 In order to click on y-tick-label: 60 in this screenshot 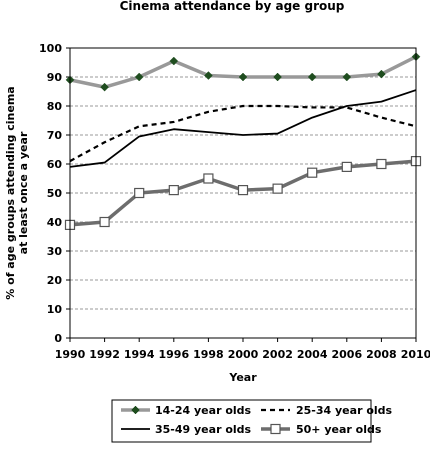, I will do `click(55, 164)`.